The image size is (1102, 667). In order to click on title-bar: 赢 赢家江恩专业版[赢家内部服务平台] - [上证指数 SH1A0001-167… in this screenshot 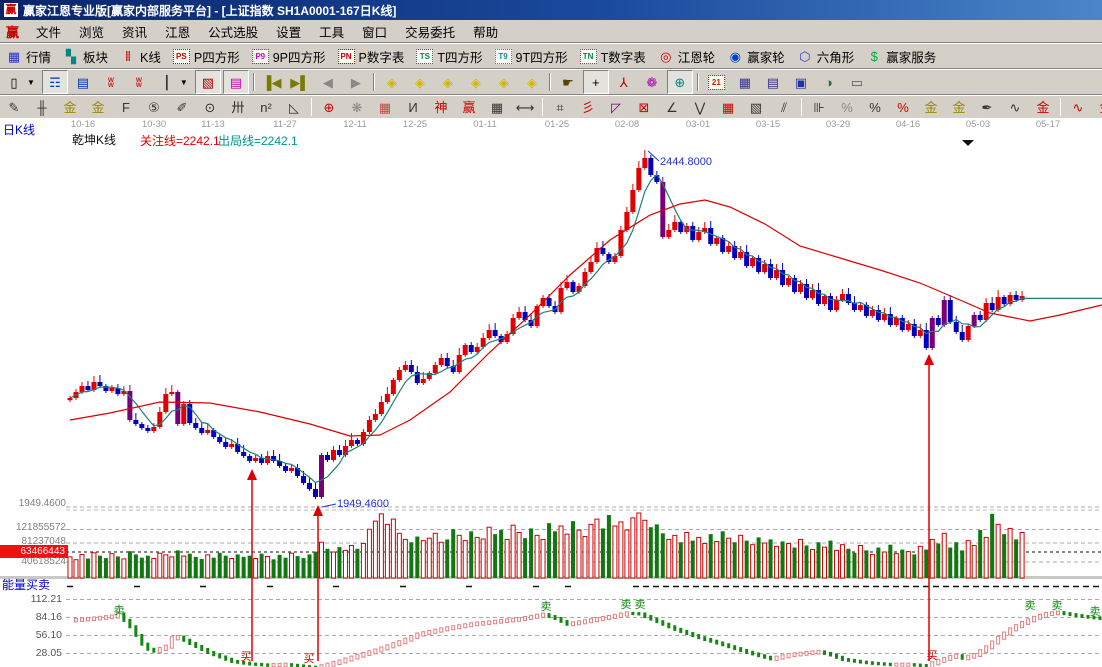, I will do `click(551, 10)`.